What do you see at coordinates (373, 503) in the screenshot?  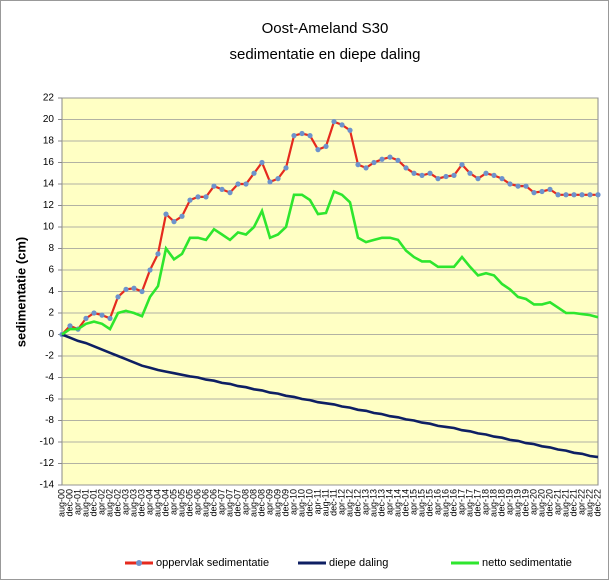 I see `x-tick-label: aug-13` at bounding box center [373, 503].